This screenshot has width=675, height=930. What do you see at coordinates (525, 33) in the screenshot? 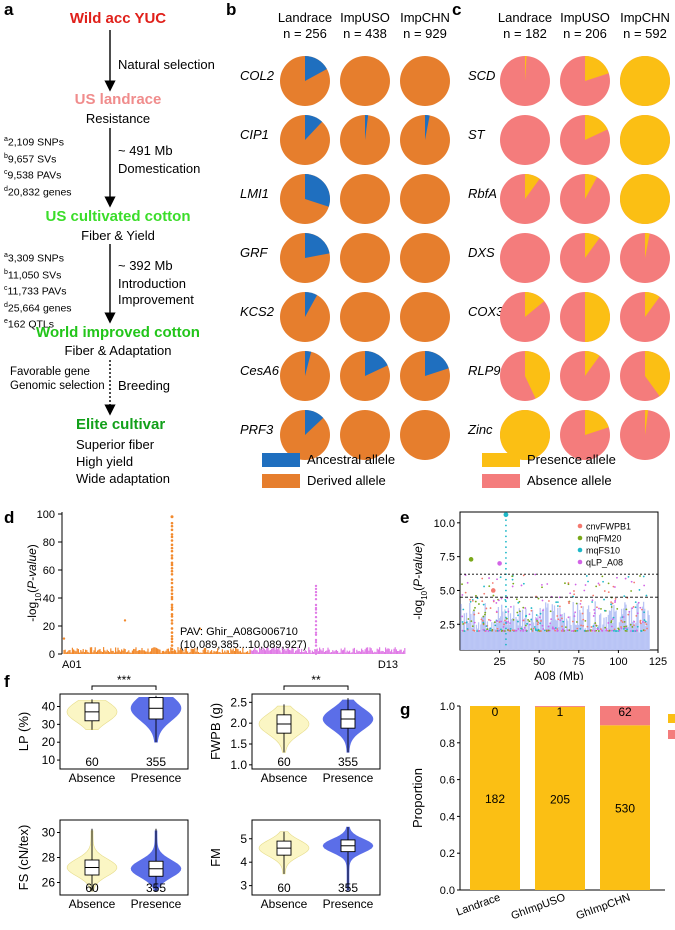
I see `column-n: n = 182` at bounding box center [525, 33].